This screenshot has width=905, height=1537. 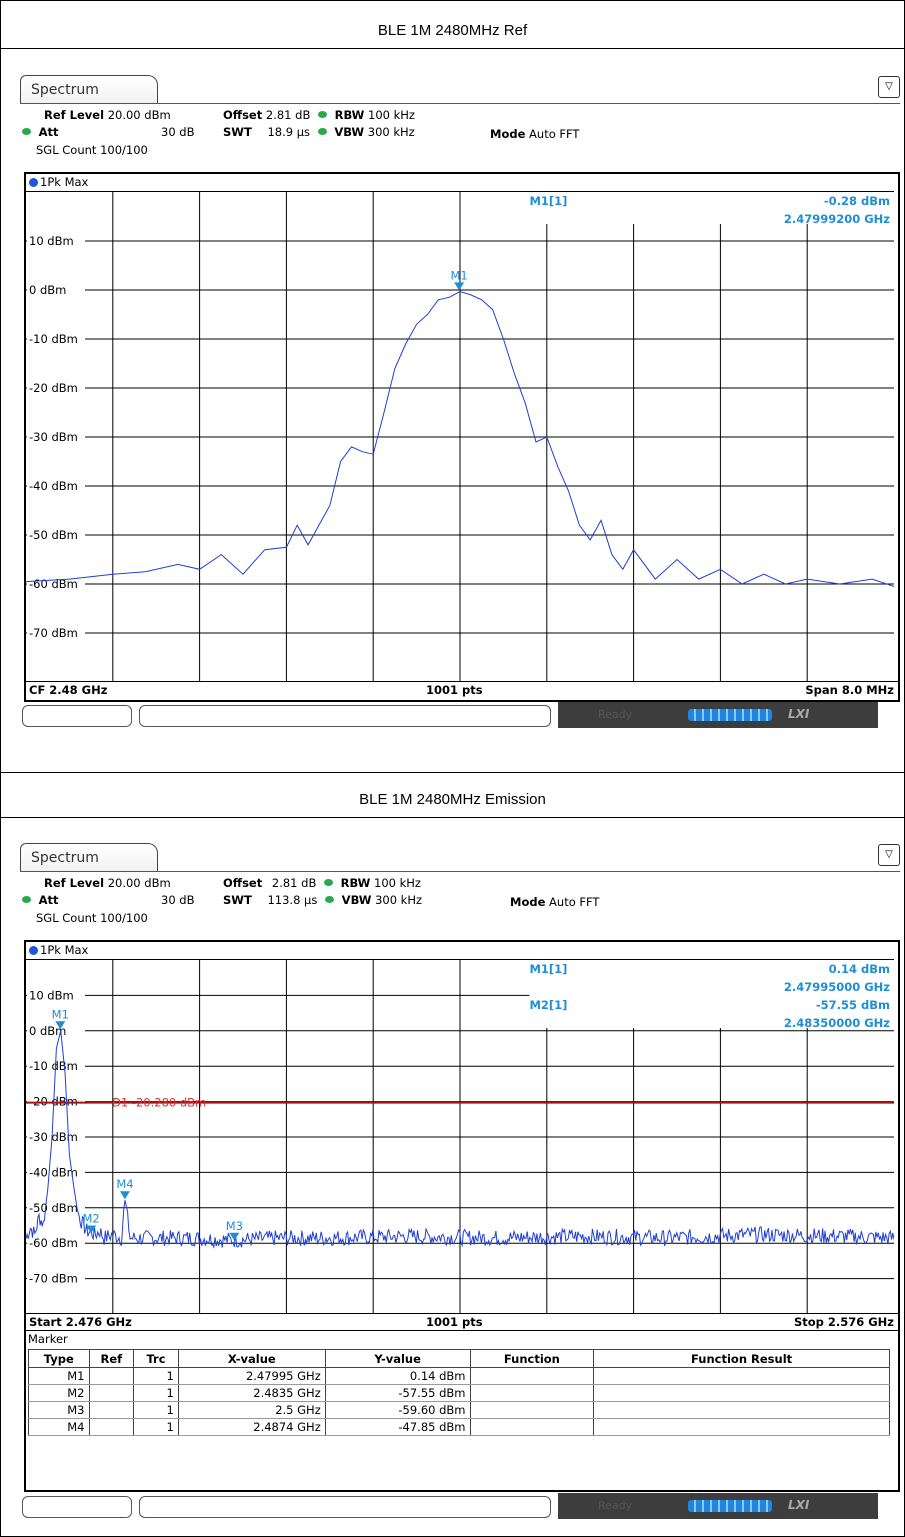 What do you see at coordinates (397, 1376) in the screenshot?
I see `table-cell: 0.14 dBm` at bounding box center [397, 1376].